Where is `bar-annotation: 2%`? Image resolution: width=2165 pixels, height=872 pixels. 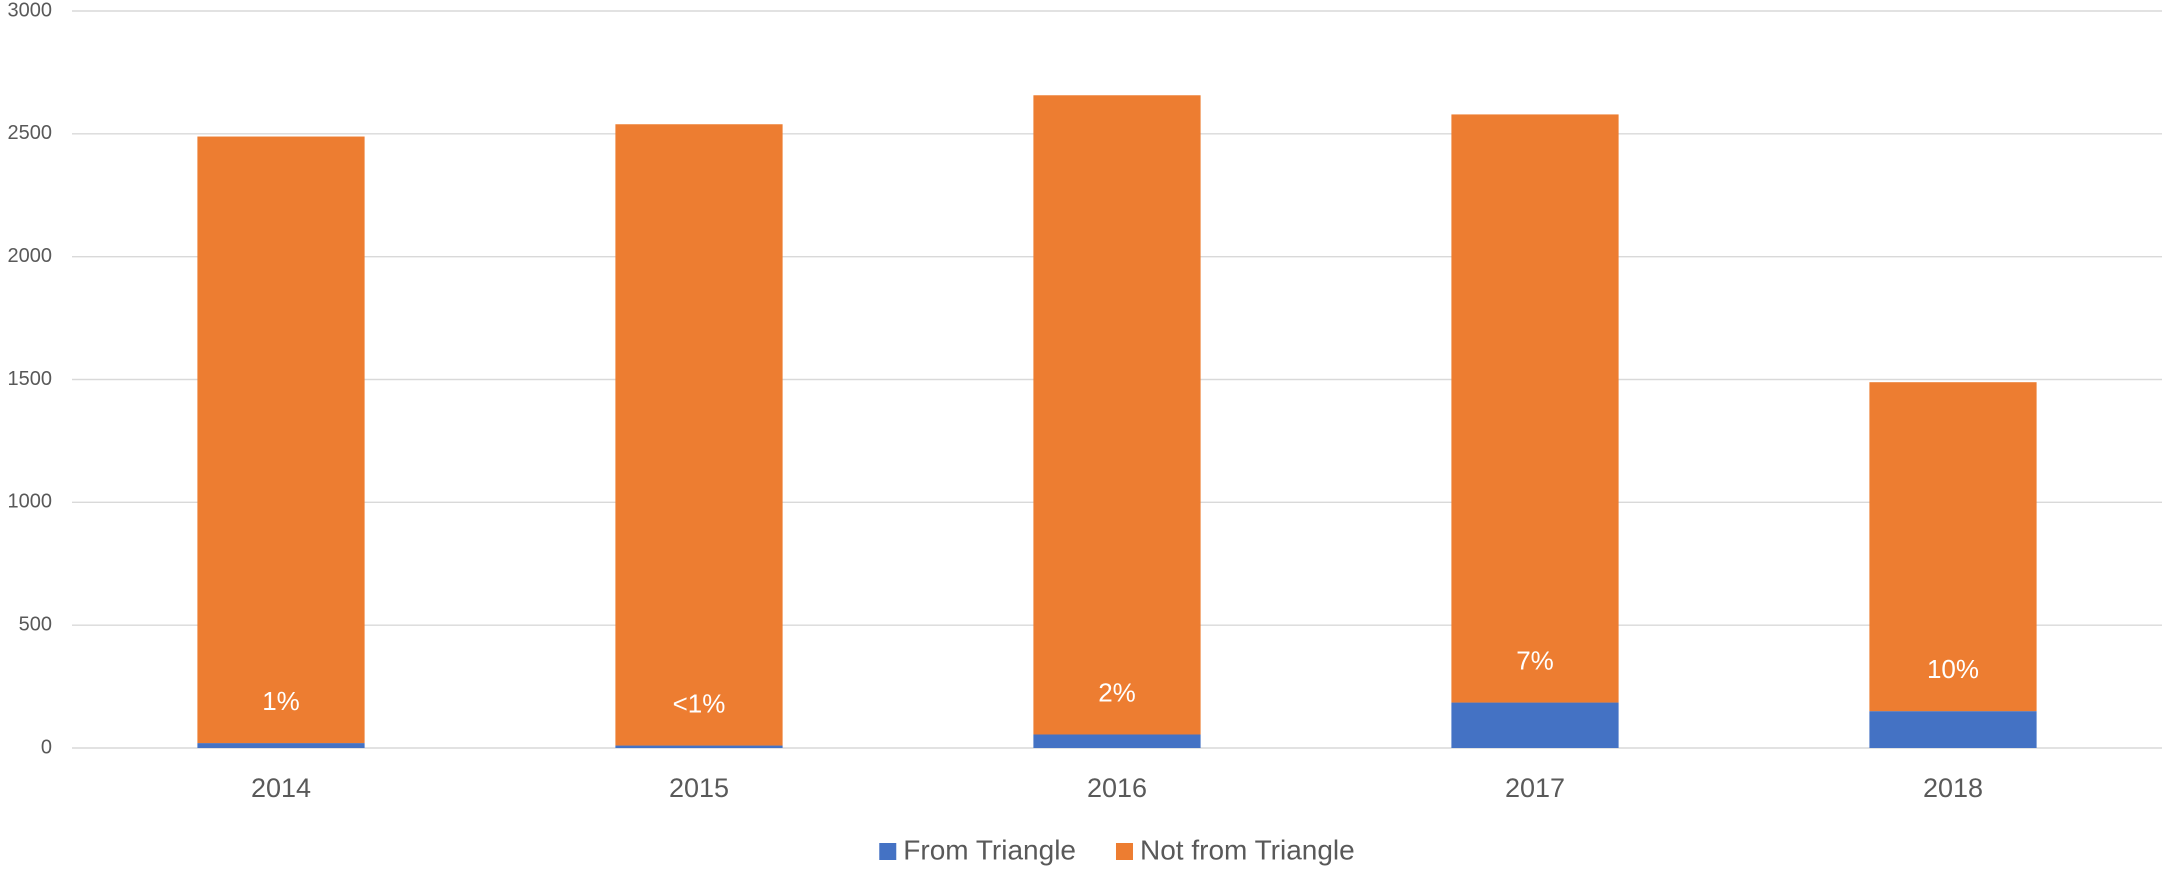 bar-annotation: 2% is located at coordinates (1117, 692).